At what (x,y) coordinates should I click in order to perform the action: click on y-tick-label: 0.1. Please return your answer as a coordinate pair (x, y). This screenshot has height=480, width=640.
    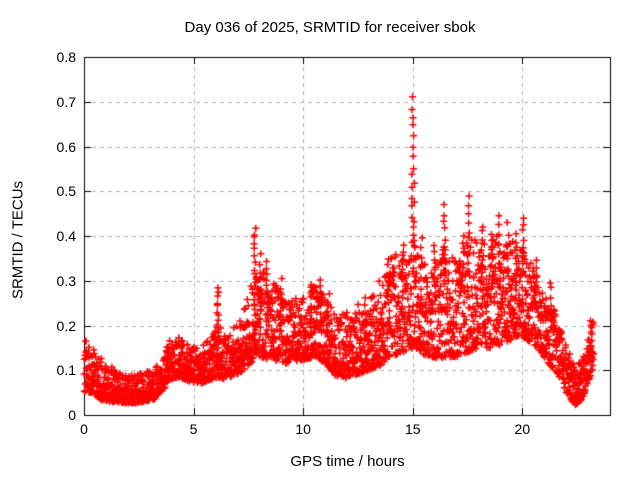
    Looking at the image, I should click on (66, 370).